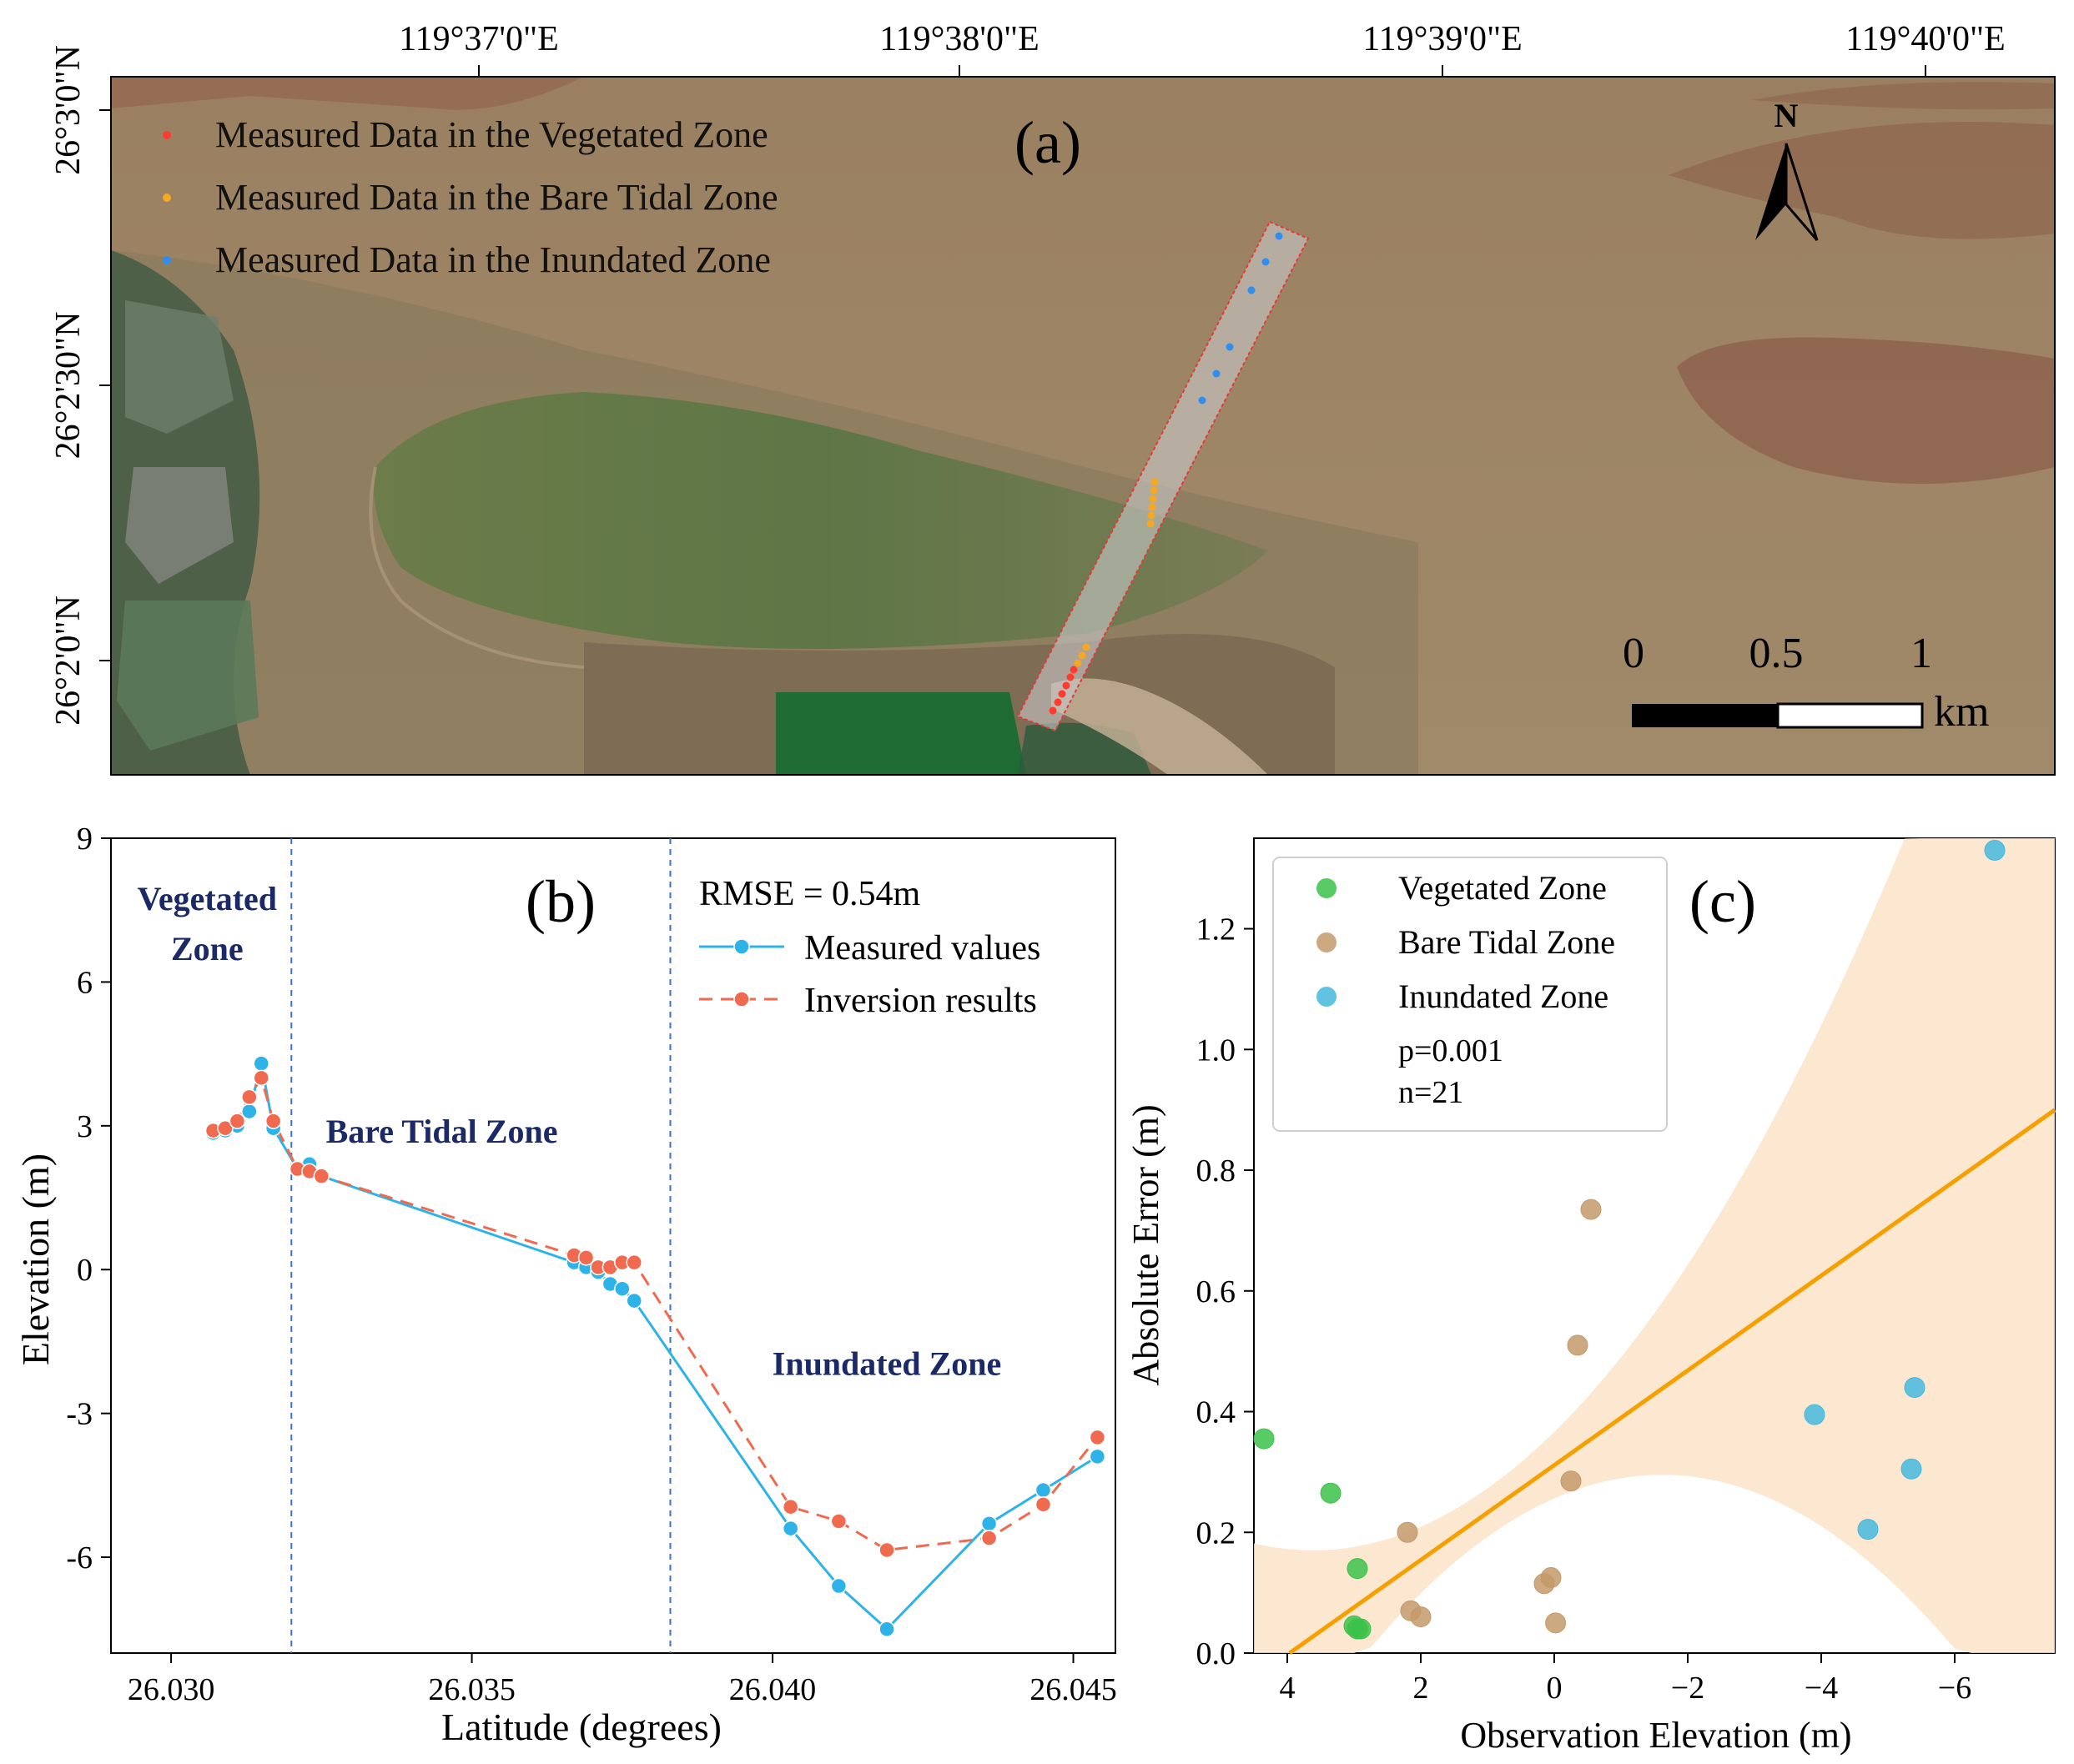 The image size is (2074, 1764). Describe the element at coordinates (1145, 1244) in the screenshot. I see `chart-c-ylabel: Absolute Error (m)` at that location.